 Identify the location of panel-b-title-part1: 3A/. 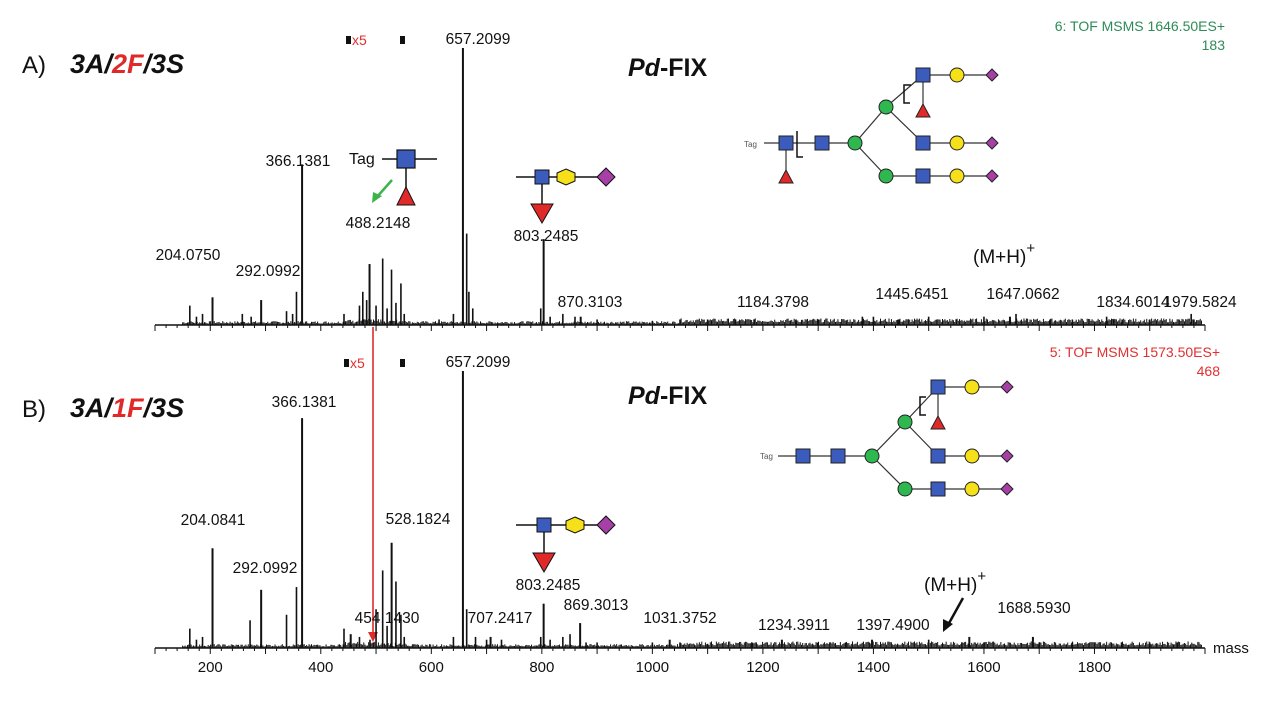
(92, 408).